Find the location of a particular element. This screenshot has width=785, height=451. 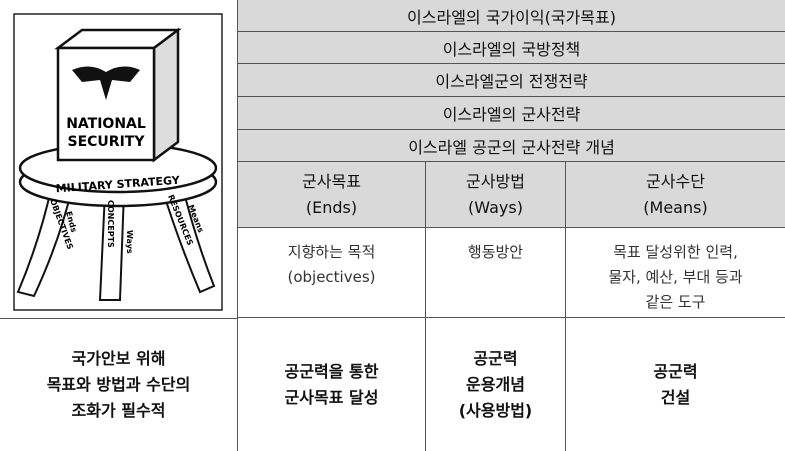

cell-line: 건설 is located at coordinates (675, 397).